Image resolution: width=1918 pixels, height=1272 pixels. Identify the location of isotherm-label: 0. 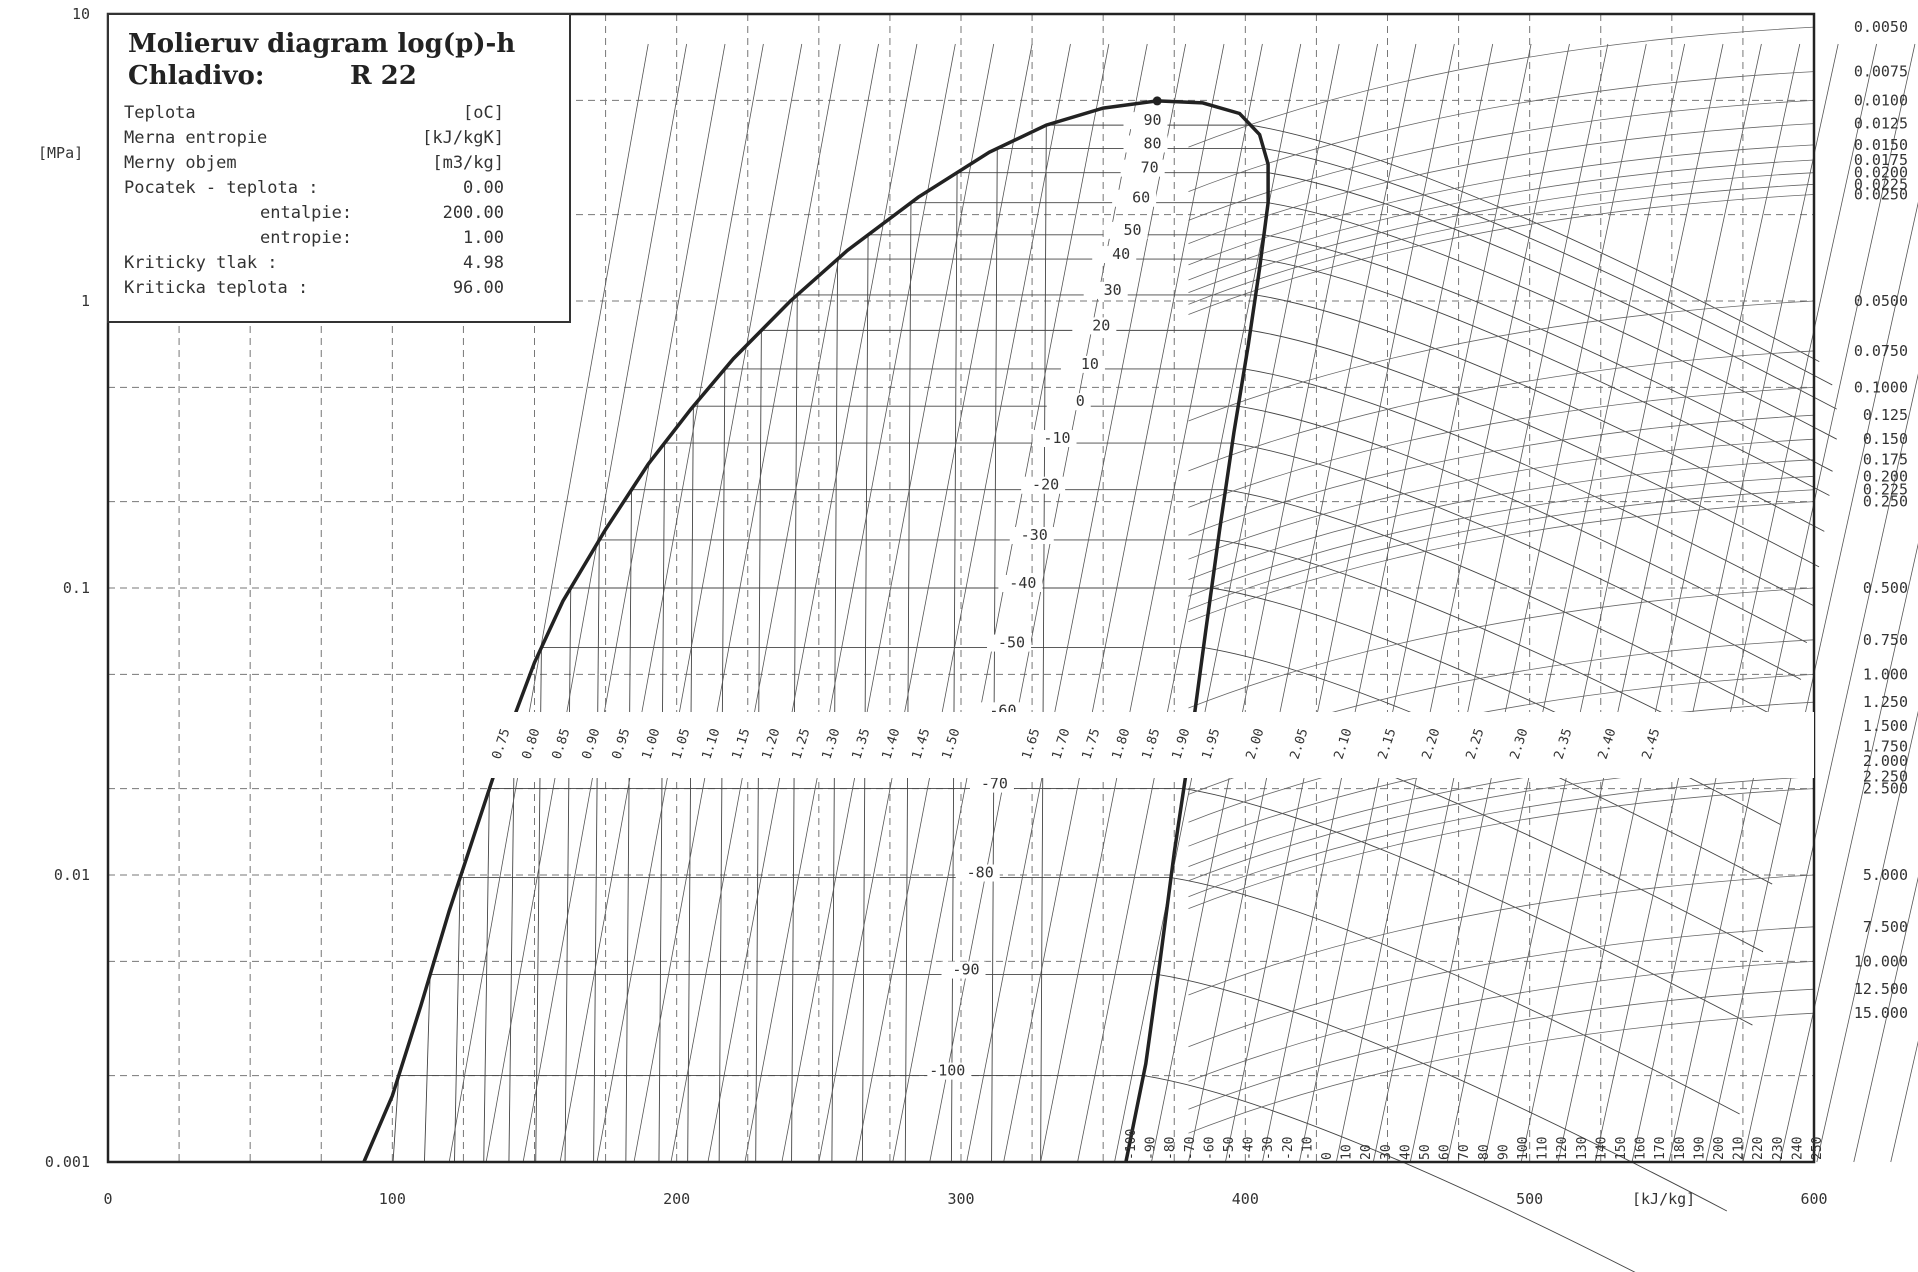
(1080, 401).